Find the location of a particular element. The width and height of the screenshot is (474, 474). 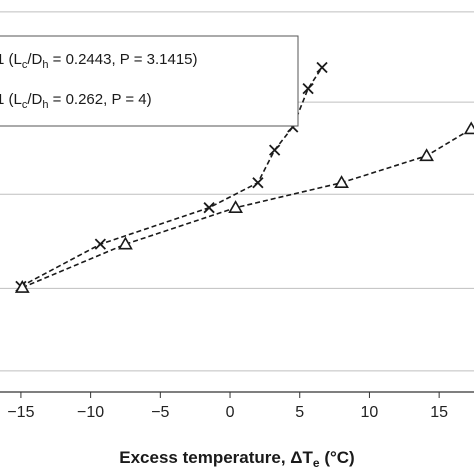

x-tick-label-0: −15 is located at coordinates (20, 412).